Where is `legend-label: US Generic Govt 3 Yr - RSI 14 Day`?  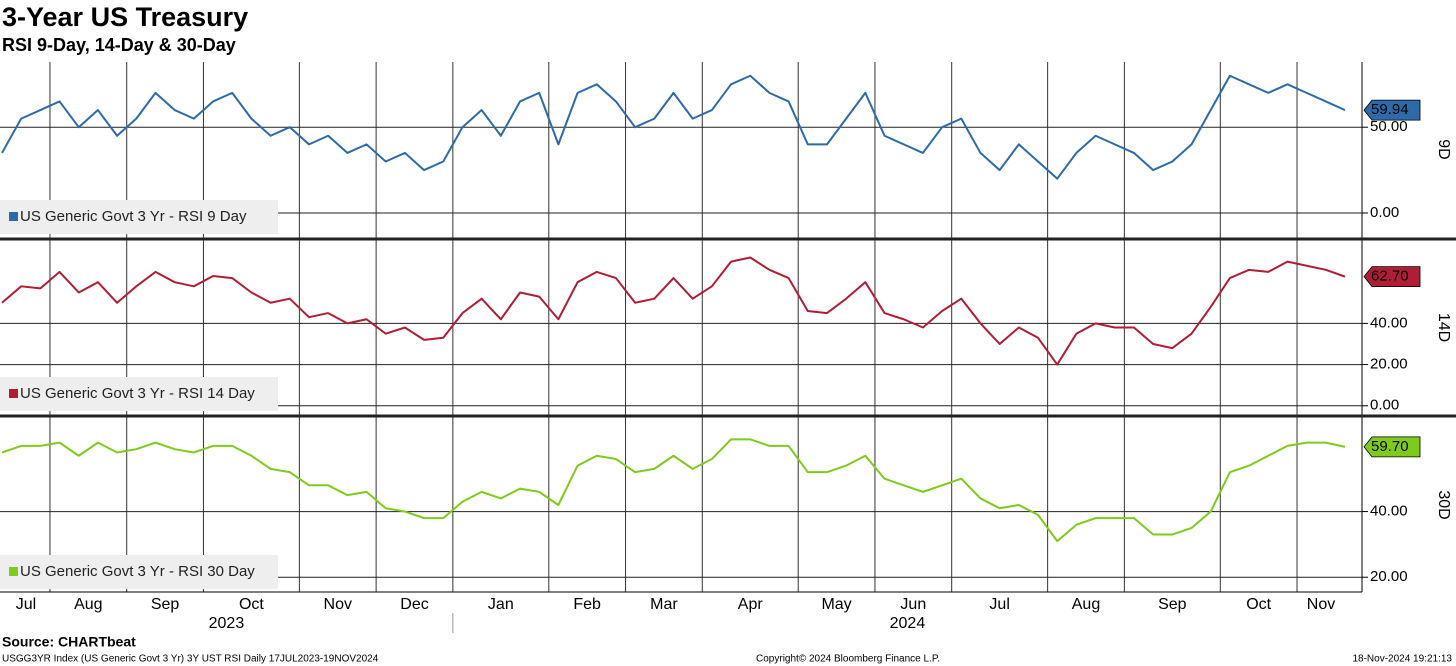
legend-label: US Generic Govt 3 Yr - RSI 14 Day is located at coordinates (137, 393).